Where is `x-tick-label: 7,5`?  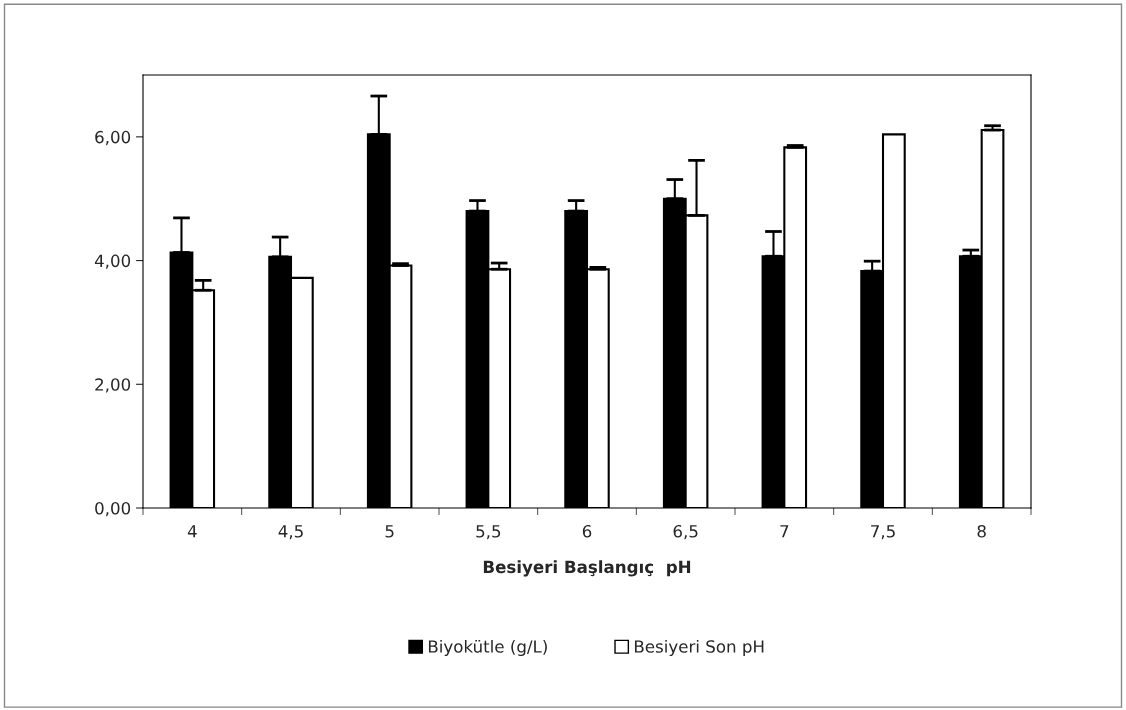 x-tick-label: 7,5 is located at coordinates (883, 532).